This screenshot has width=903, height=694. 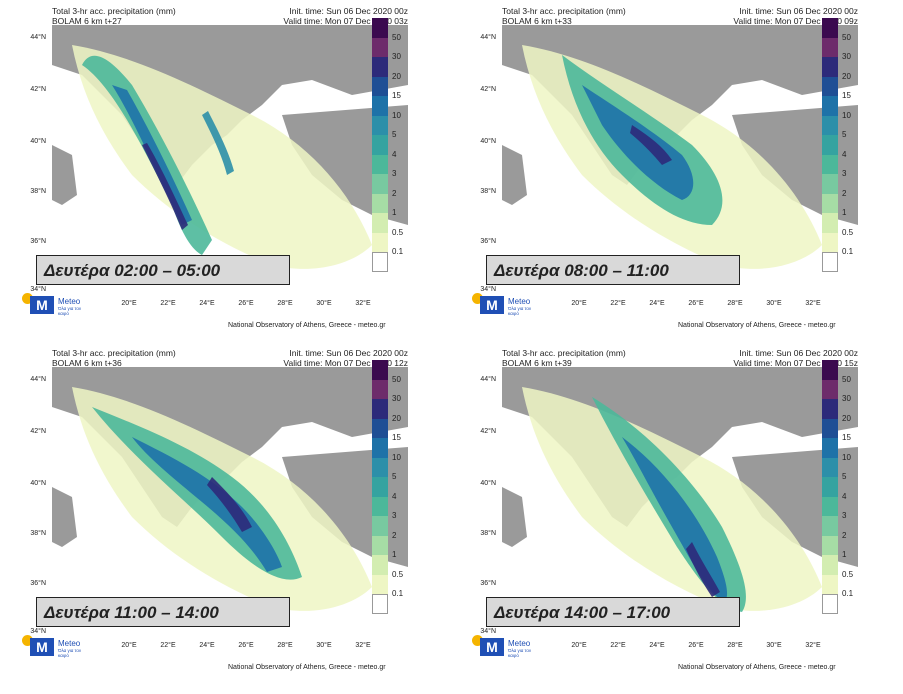 What do you see at coordinates (163, 270) in the screenshot?
I see `time-range-caption: Δευτέρα 02:00 – 05:00` at bounding box center [163, 270].